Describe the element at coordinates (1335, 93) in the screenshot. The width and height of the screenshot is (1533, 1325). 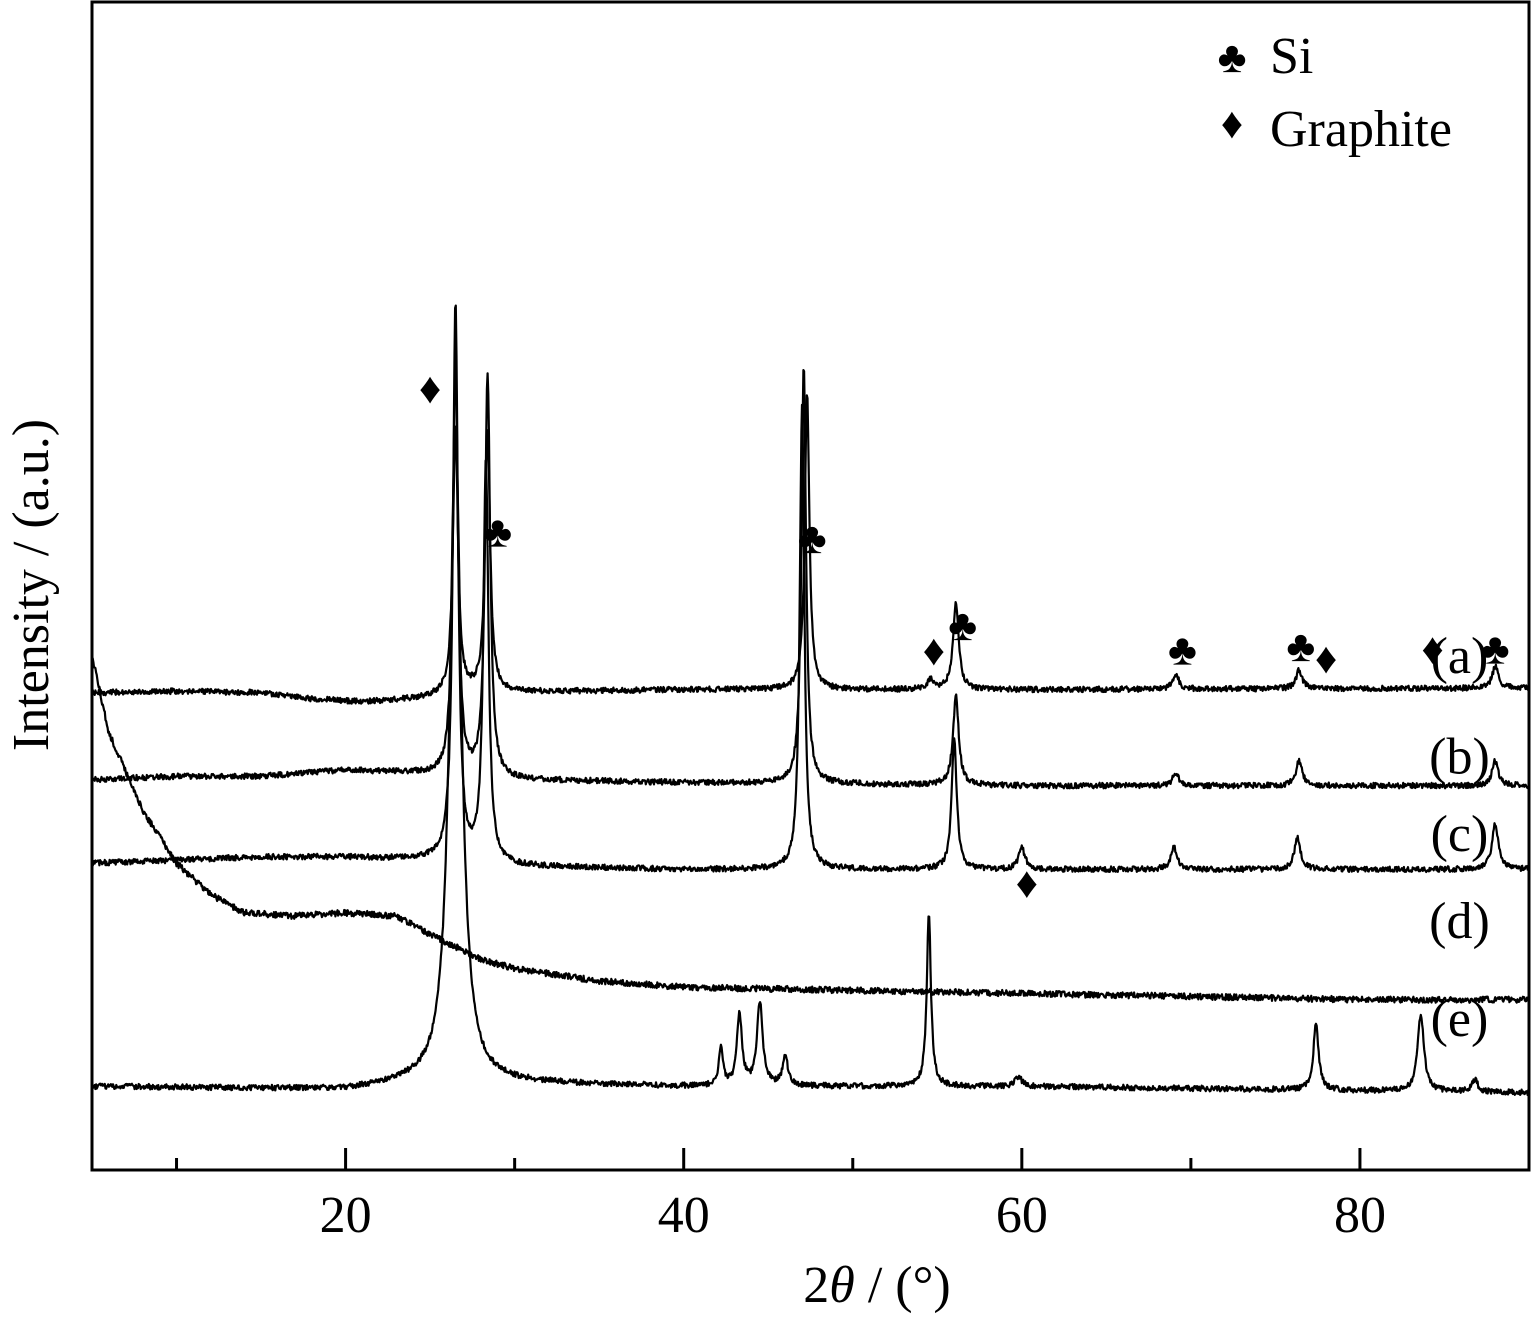
I see `legend: ♣ Si ♦ Graphite` at that location.